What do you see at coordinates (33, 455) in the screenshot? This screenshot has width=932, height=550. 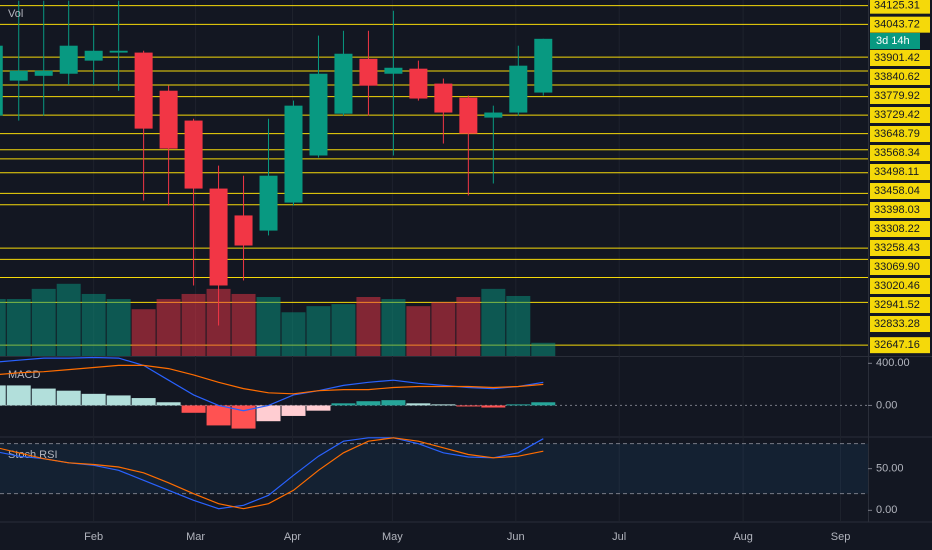 I see `pane-title: Stoch RSI` at bounding box center [33, 455].